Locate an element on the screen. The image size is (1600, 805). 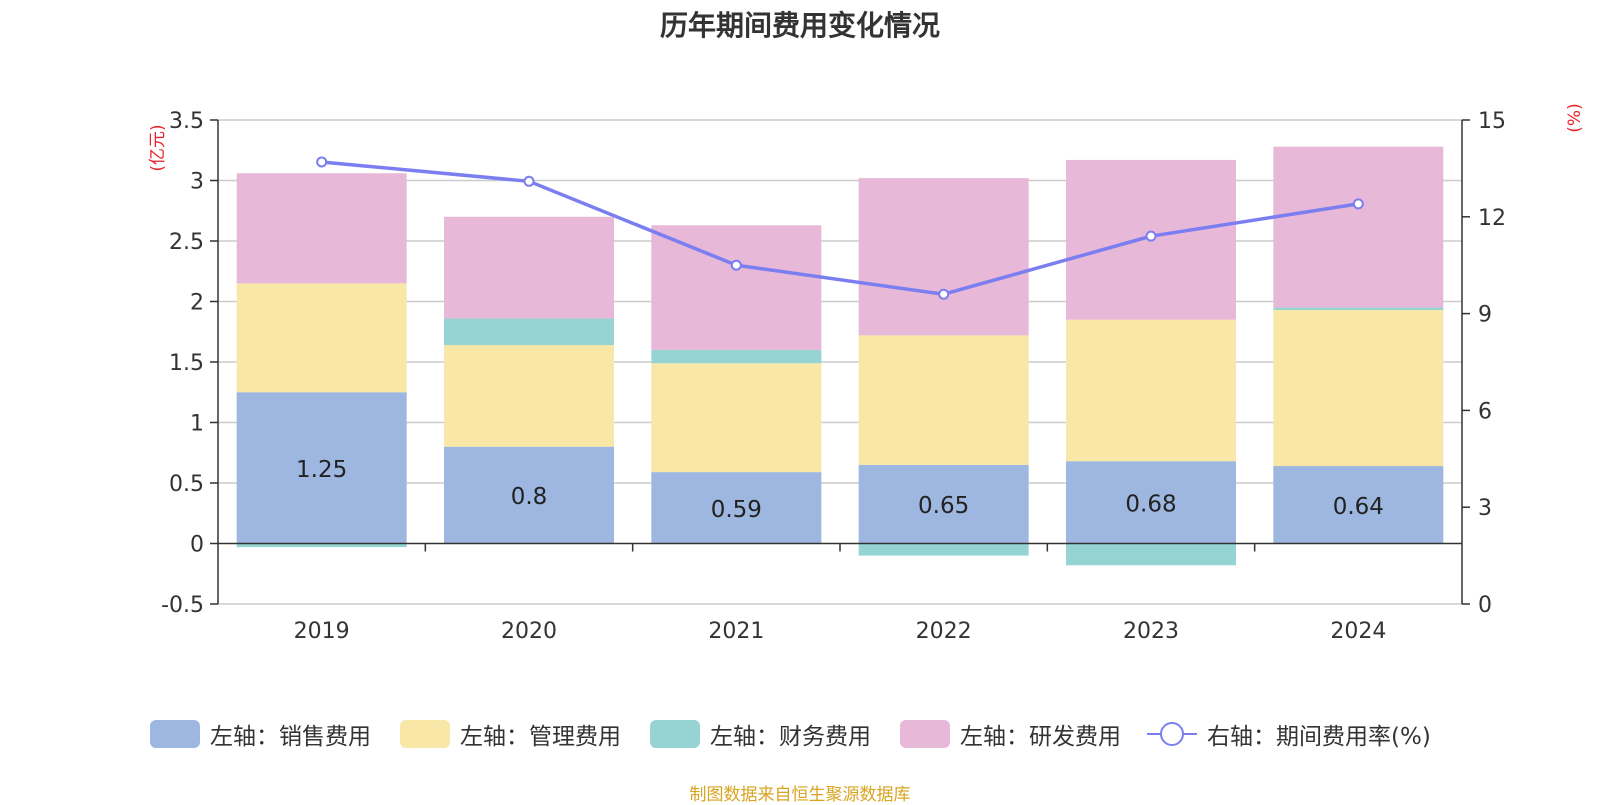
rate-line is located at coordinates (840, 228).